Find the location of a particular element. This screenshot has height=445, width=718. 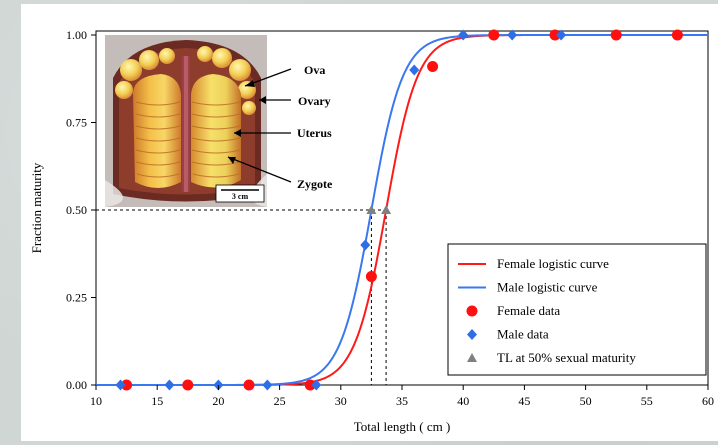

ovary-arrowhead is located at coordinates (262, 100).